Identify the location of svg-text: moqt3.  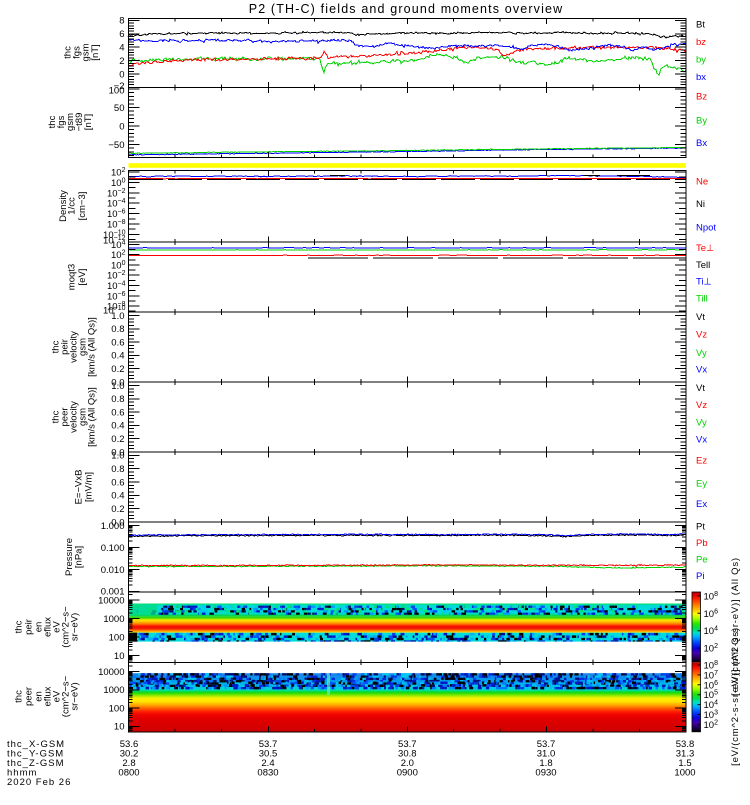
(72, 277).